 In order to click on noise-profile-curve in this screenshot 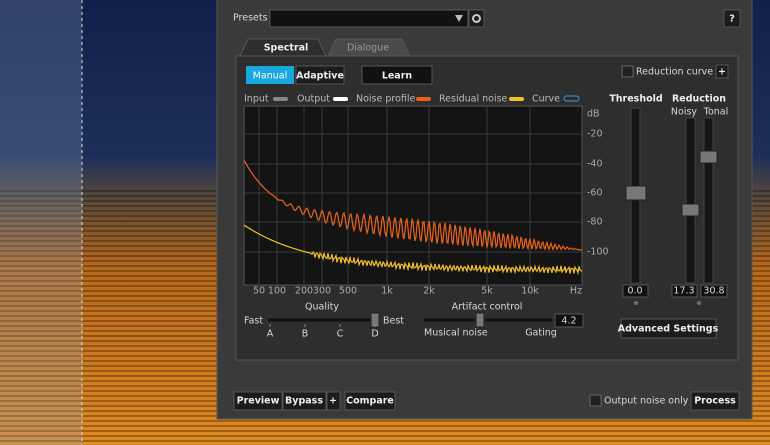, I will do `click(413, 205)`.